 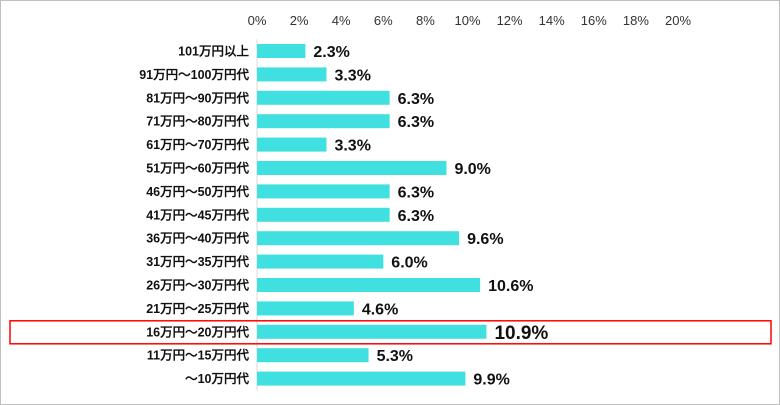 What do you see at coordinates (485, 239) in the screenshot?
I see `data-label: 9.6%` at bounding box center [485, 239].